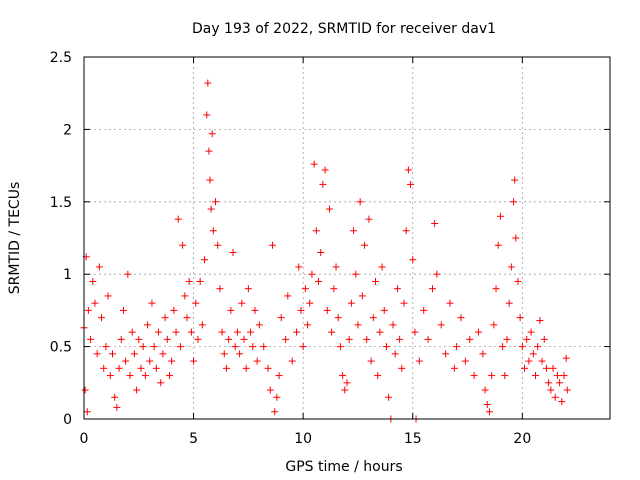 Image resolution: width=640 pixels, height=480 pixels. What do you see at coordinates (303, 439) in the screenshot?
I see `x-tick-label: 10` at bounding box center [303, 439].